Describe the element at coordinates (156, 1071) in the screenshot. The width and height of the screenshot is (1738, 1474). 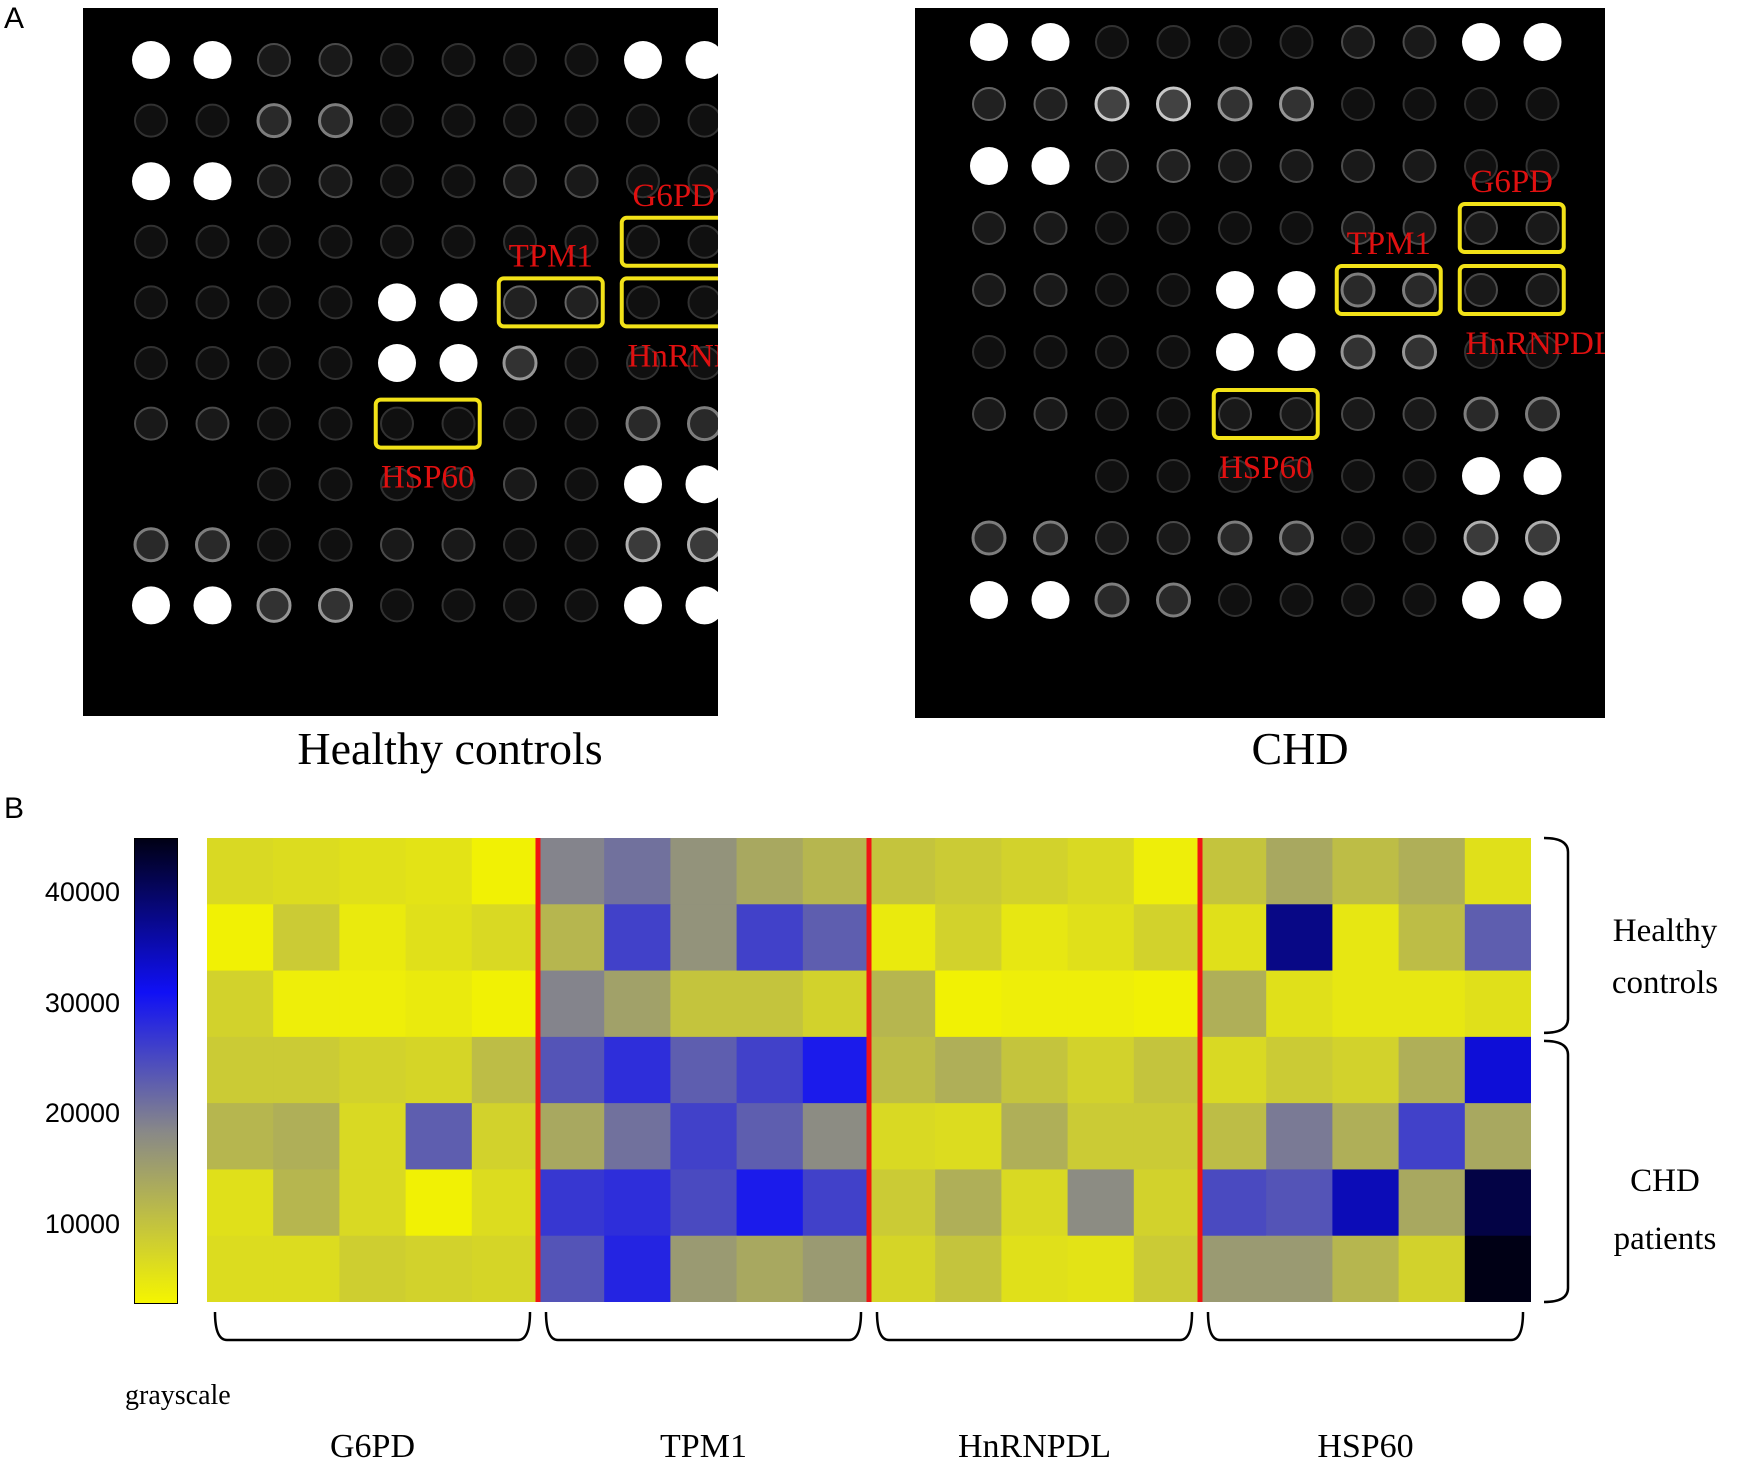
I see `colorbar` at that location.